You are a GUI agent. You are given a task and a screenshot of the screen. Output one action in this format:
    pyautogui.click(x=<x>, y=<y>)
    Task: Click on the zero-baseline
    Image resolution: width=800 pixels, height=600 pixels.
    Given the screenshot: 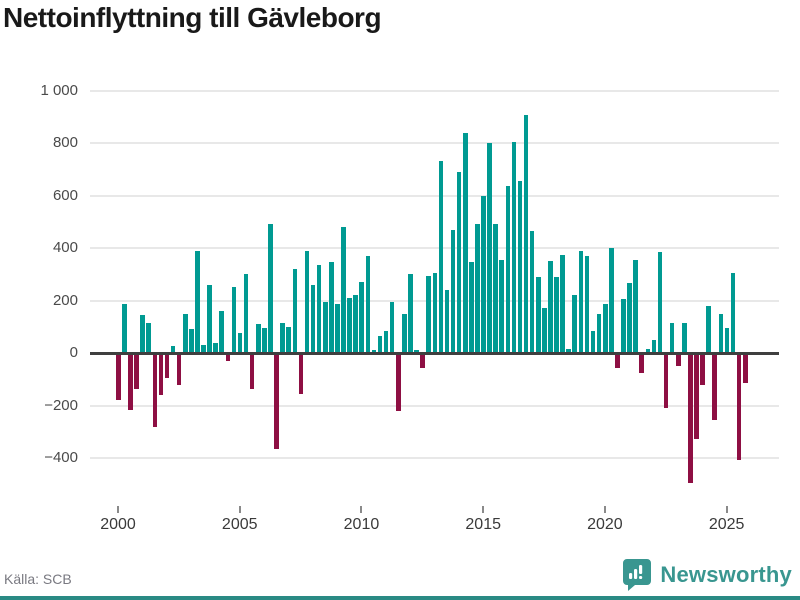 What is the action you would take?
    pyautogui.click(x=434, y=353)
    